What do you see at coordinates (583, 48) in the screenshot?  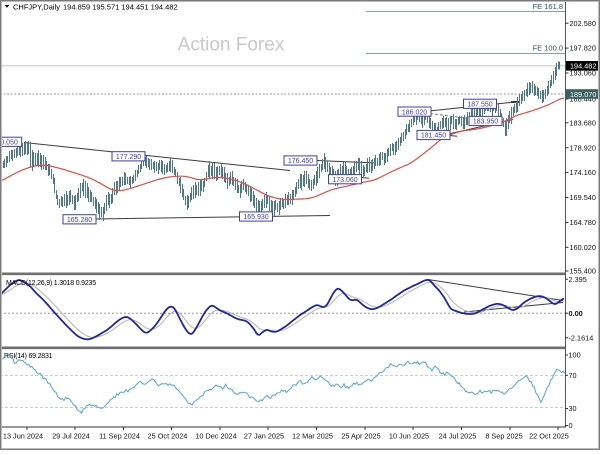 I see `svg-text: 197.820` at bounding box center [583, 48].